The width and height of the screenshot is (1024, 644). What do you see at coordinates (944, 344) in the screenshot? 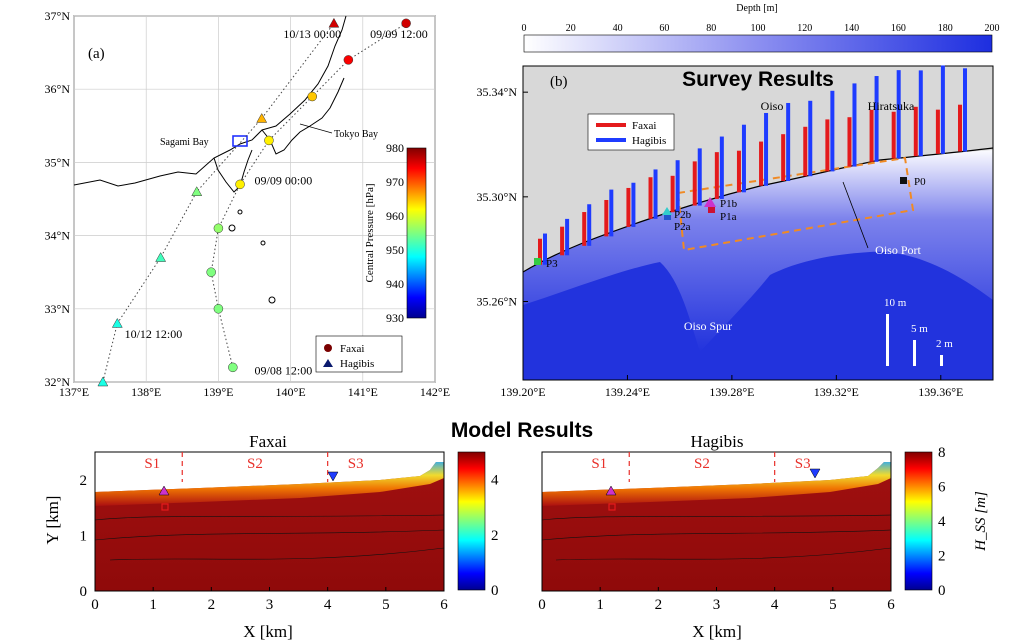
I see `scale-label-2m: 2 m` at bounding box center [944, 344].